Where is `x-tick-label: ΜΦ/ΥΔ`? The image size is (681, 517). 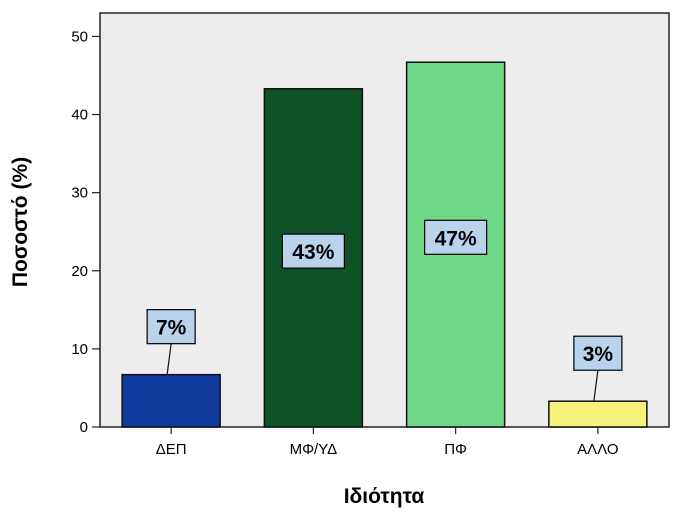
x-tick-label: ΜΦ/ΥΔ is located at coordinates (314, 449).